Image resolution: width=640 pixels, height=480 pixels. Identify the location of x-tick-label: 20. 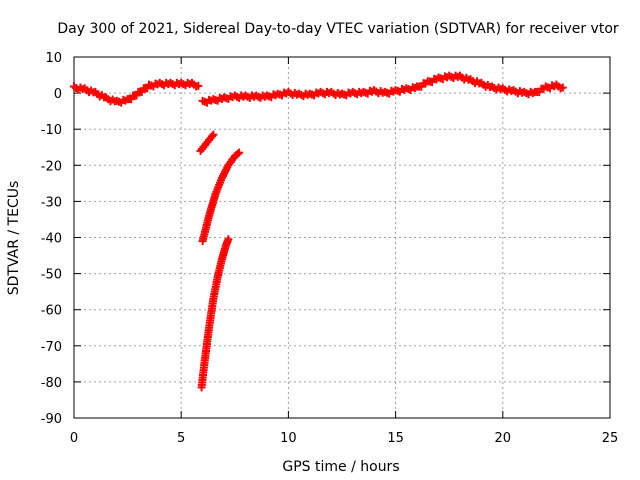
(503, 438).